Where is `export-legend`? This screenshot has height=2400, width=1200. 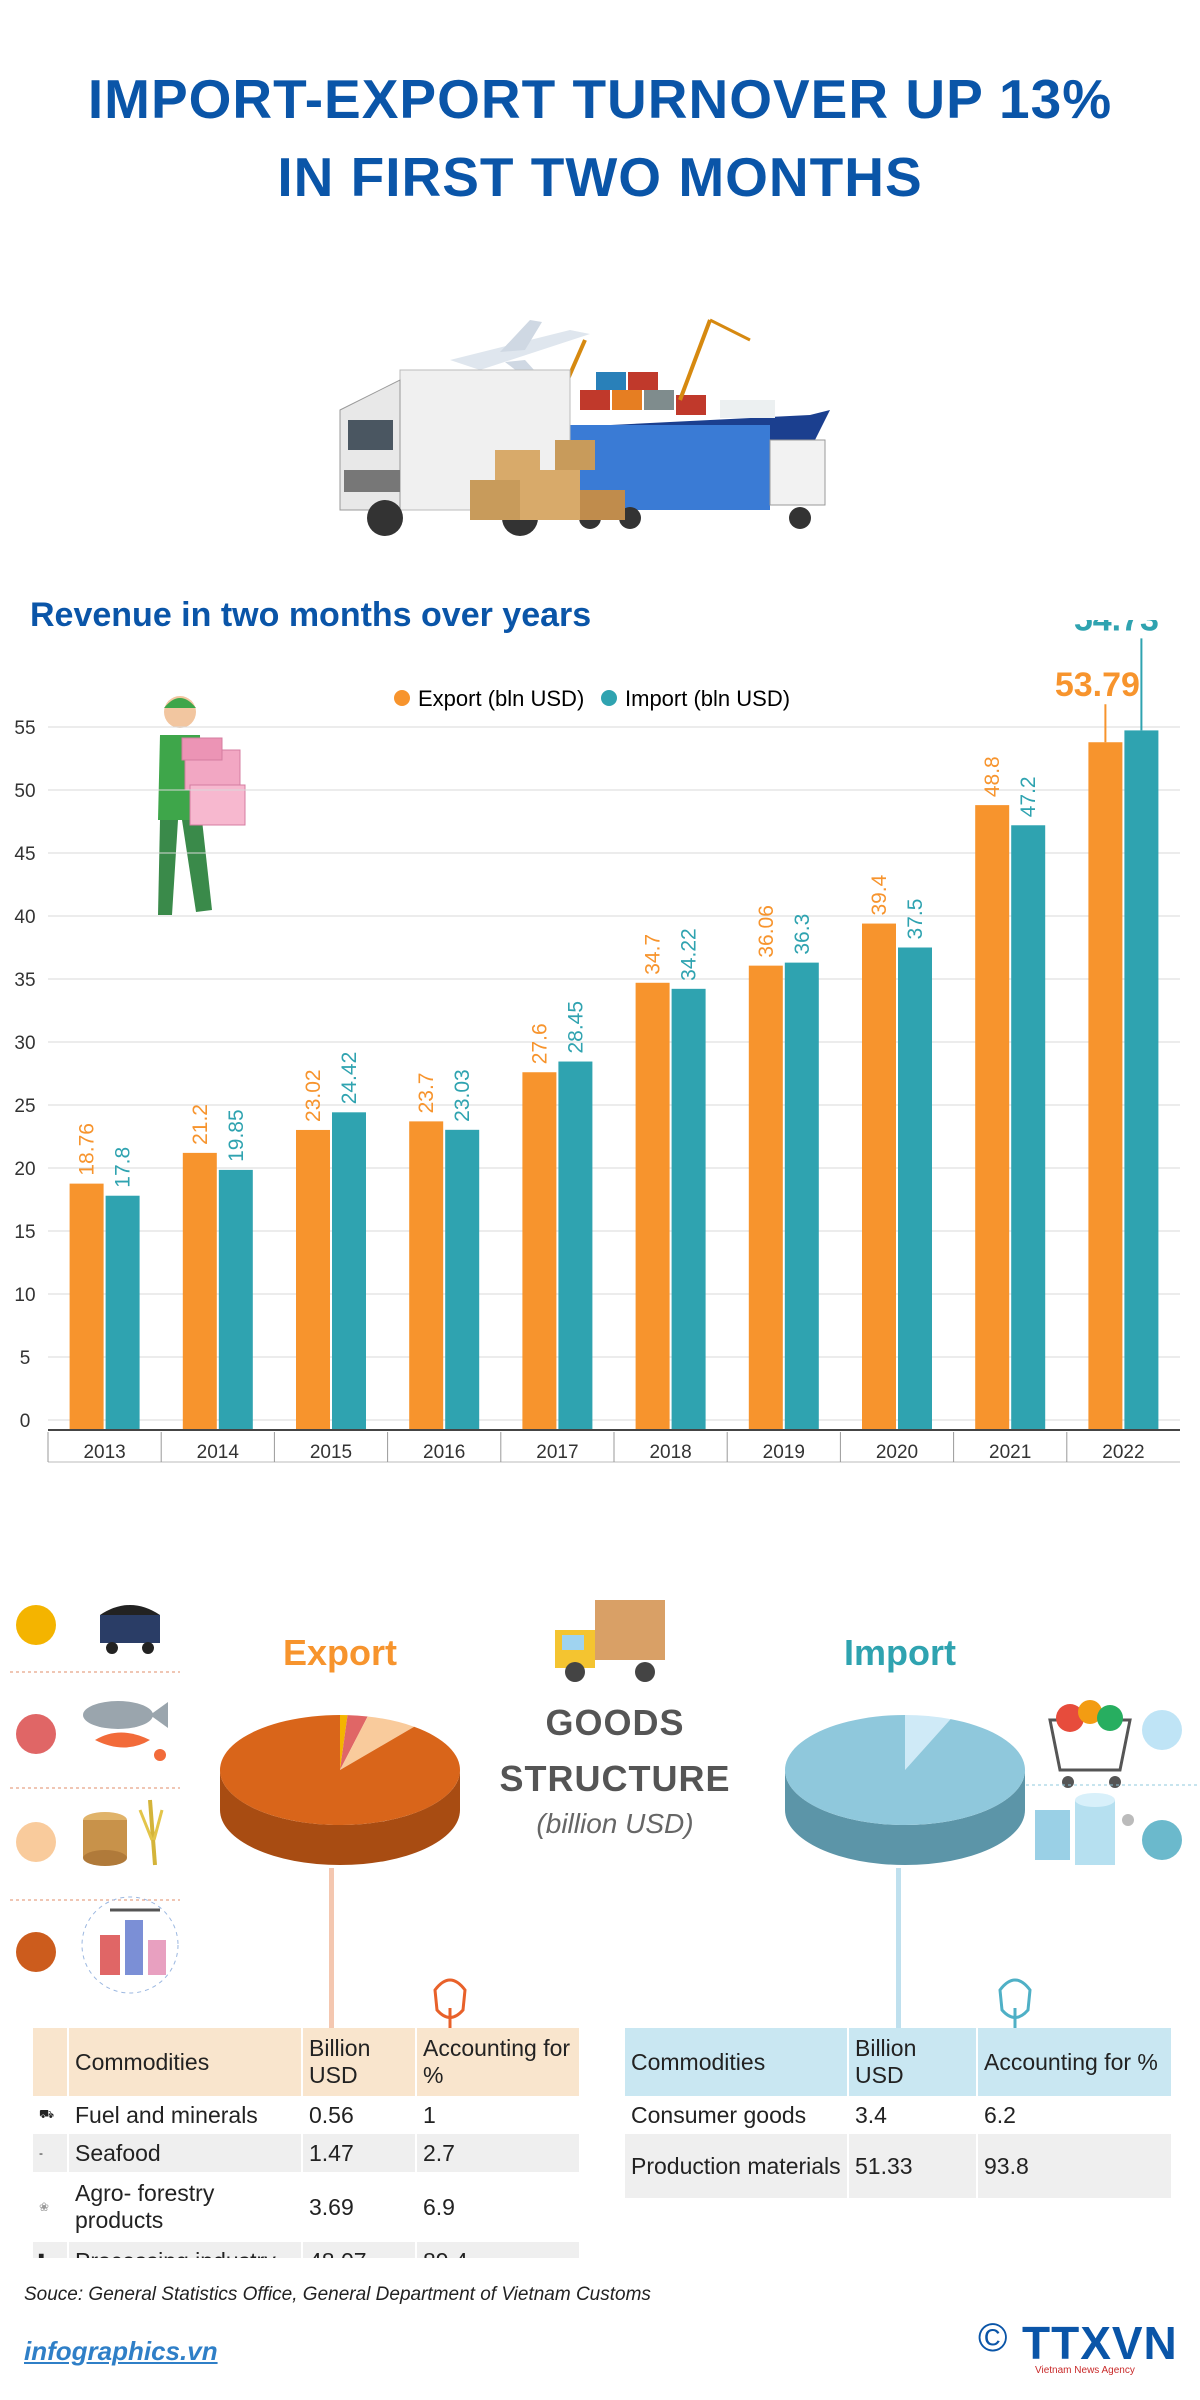 export-legend is located at coordinates (95, 1810).